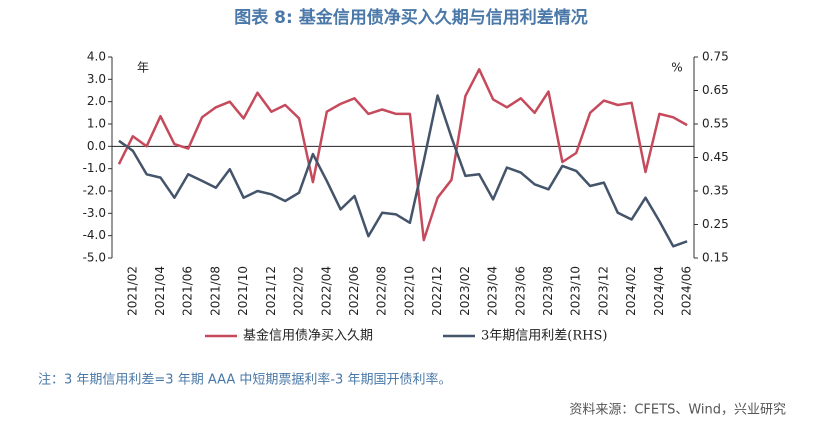 The height and width of the screenshot is (429, 823). What do you see at coordinates (94, 213) in the screenshot?
I see `y-tick-label: -3.0` at bounding box center [94, 213].